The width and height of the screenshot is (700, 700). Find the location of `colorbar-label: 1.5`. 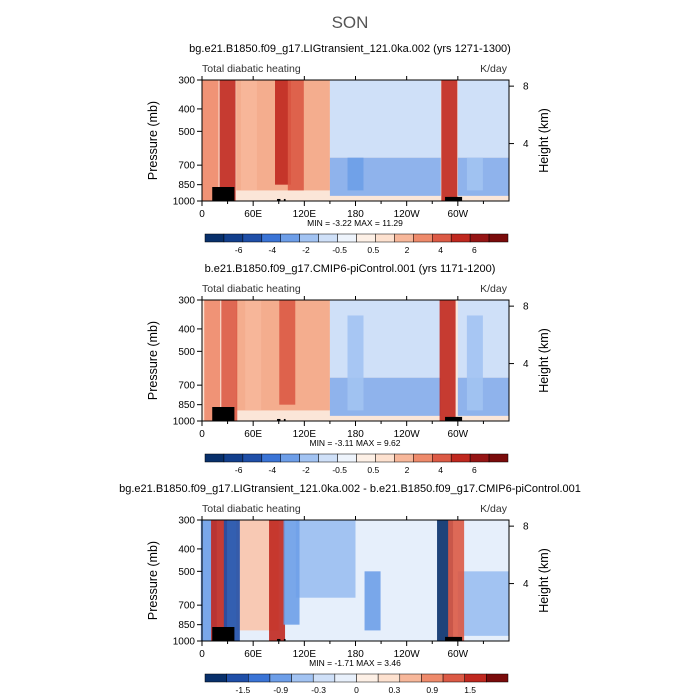

colorbar-label: 1.5 is located at coordinates (470, 690).